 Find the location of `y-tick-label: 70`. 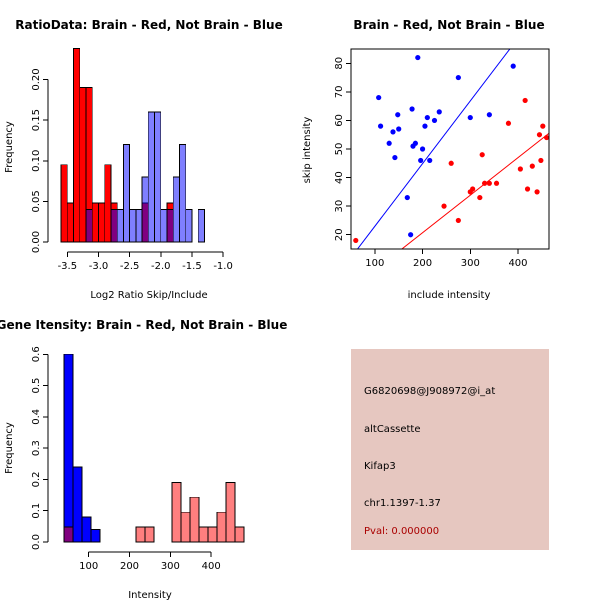

y-tick-label: 70 is located at coordinates (339, 91).